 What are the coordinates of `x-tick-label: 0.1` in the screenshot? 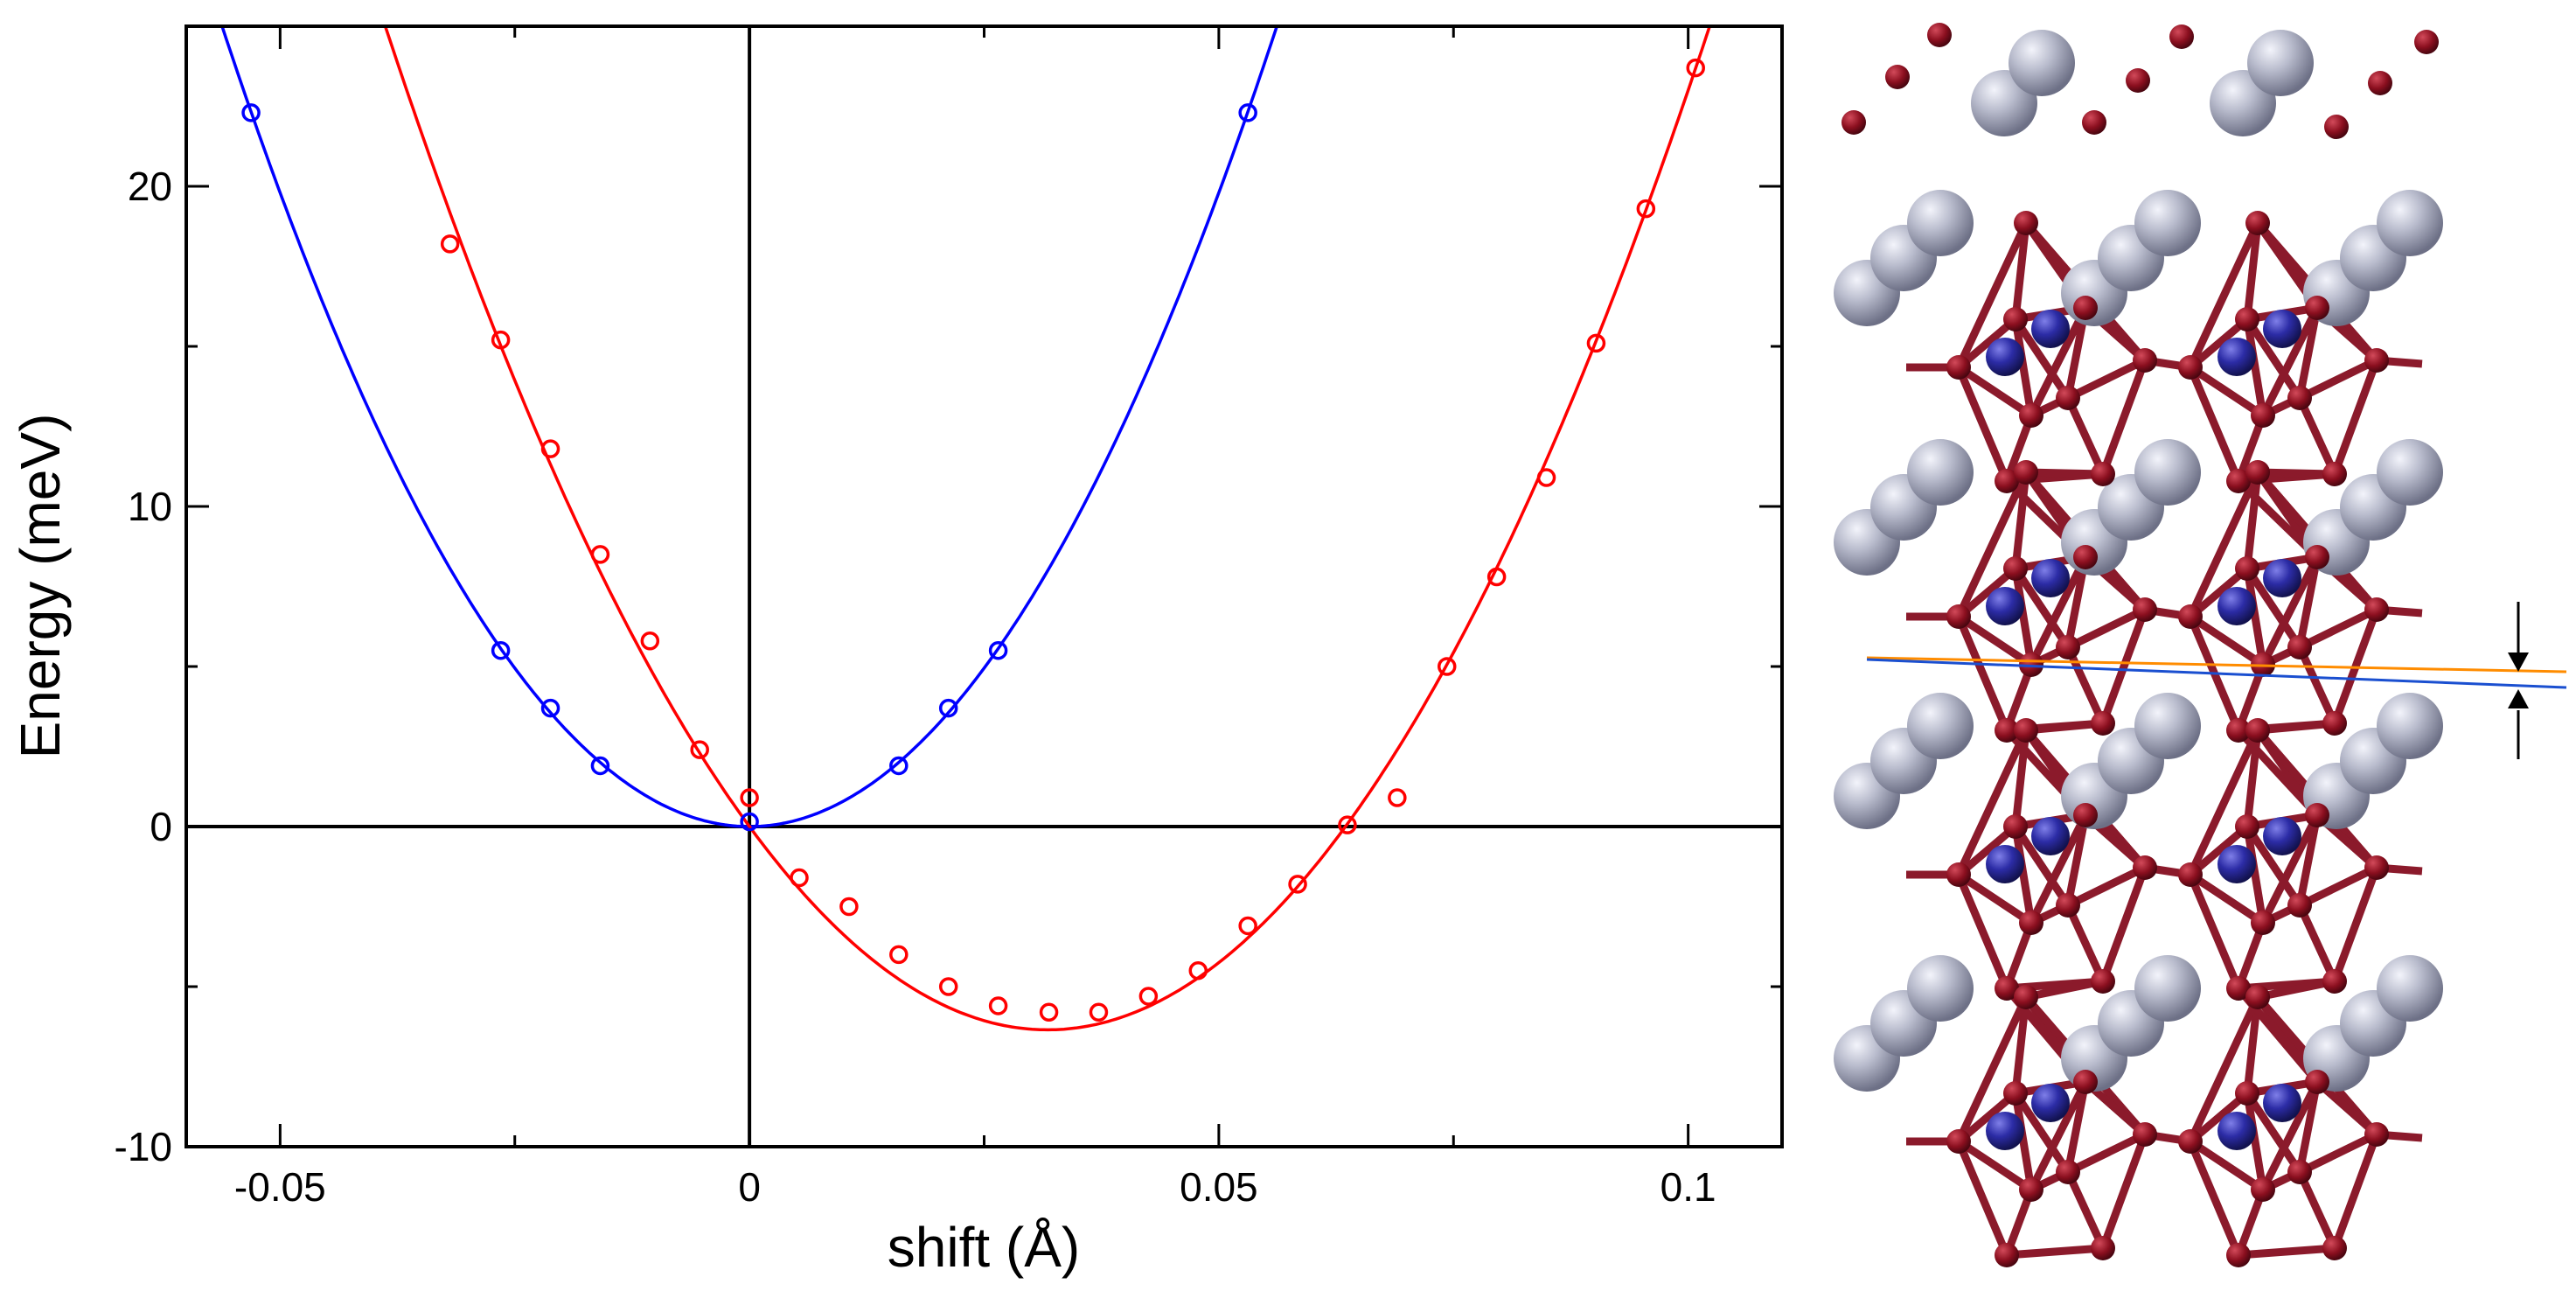 It's located at (1688, 1187).